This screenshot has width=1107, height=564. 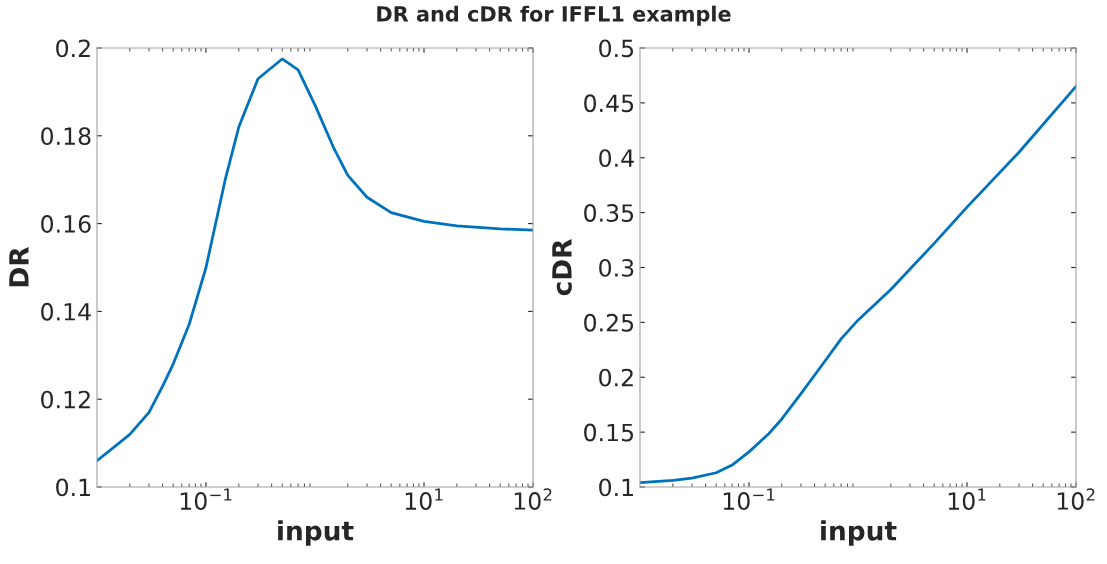 What do you see at coordinates (66, 136) in the screenshot?
I see `y-tick-label: 0.18` at bounding box center [66, 136].